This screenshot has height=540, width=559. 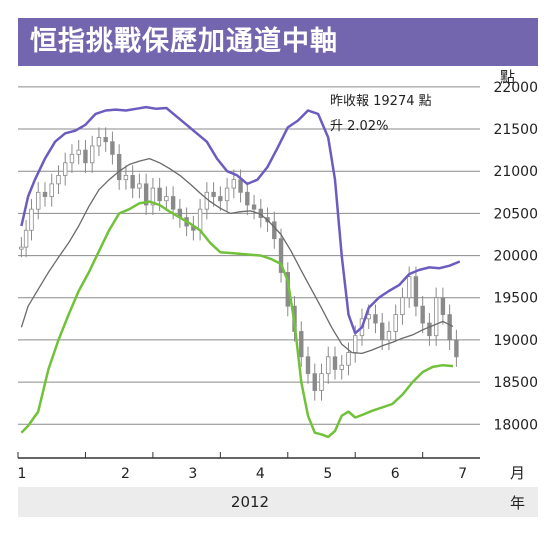 I want to click on y-tick-label: 20500, so click(x=515, y=214).